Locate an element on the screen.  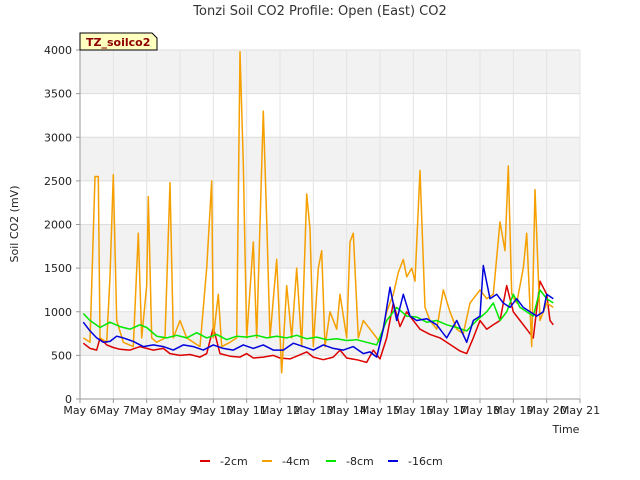
legend-label--2cm: -2cm is located at coordinates (234, 461).